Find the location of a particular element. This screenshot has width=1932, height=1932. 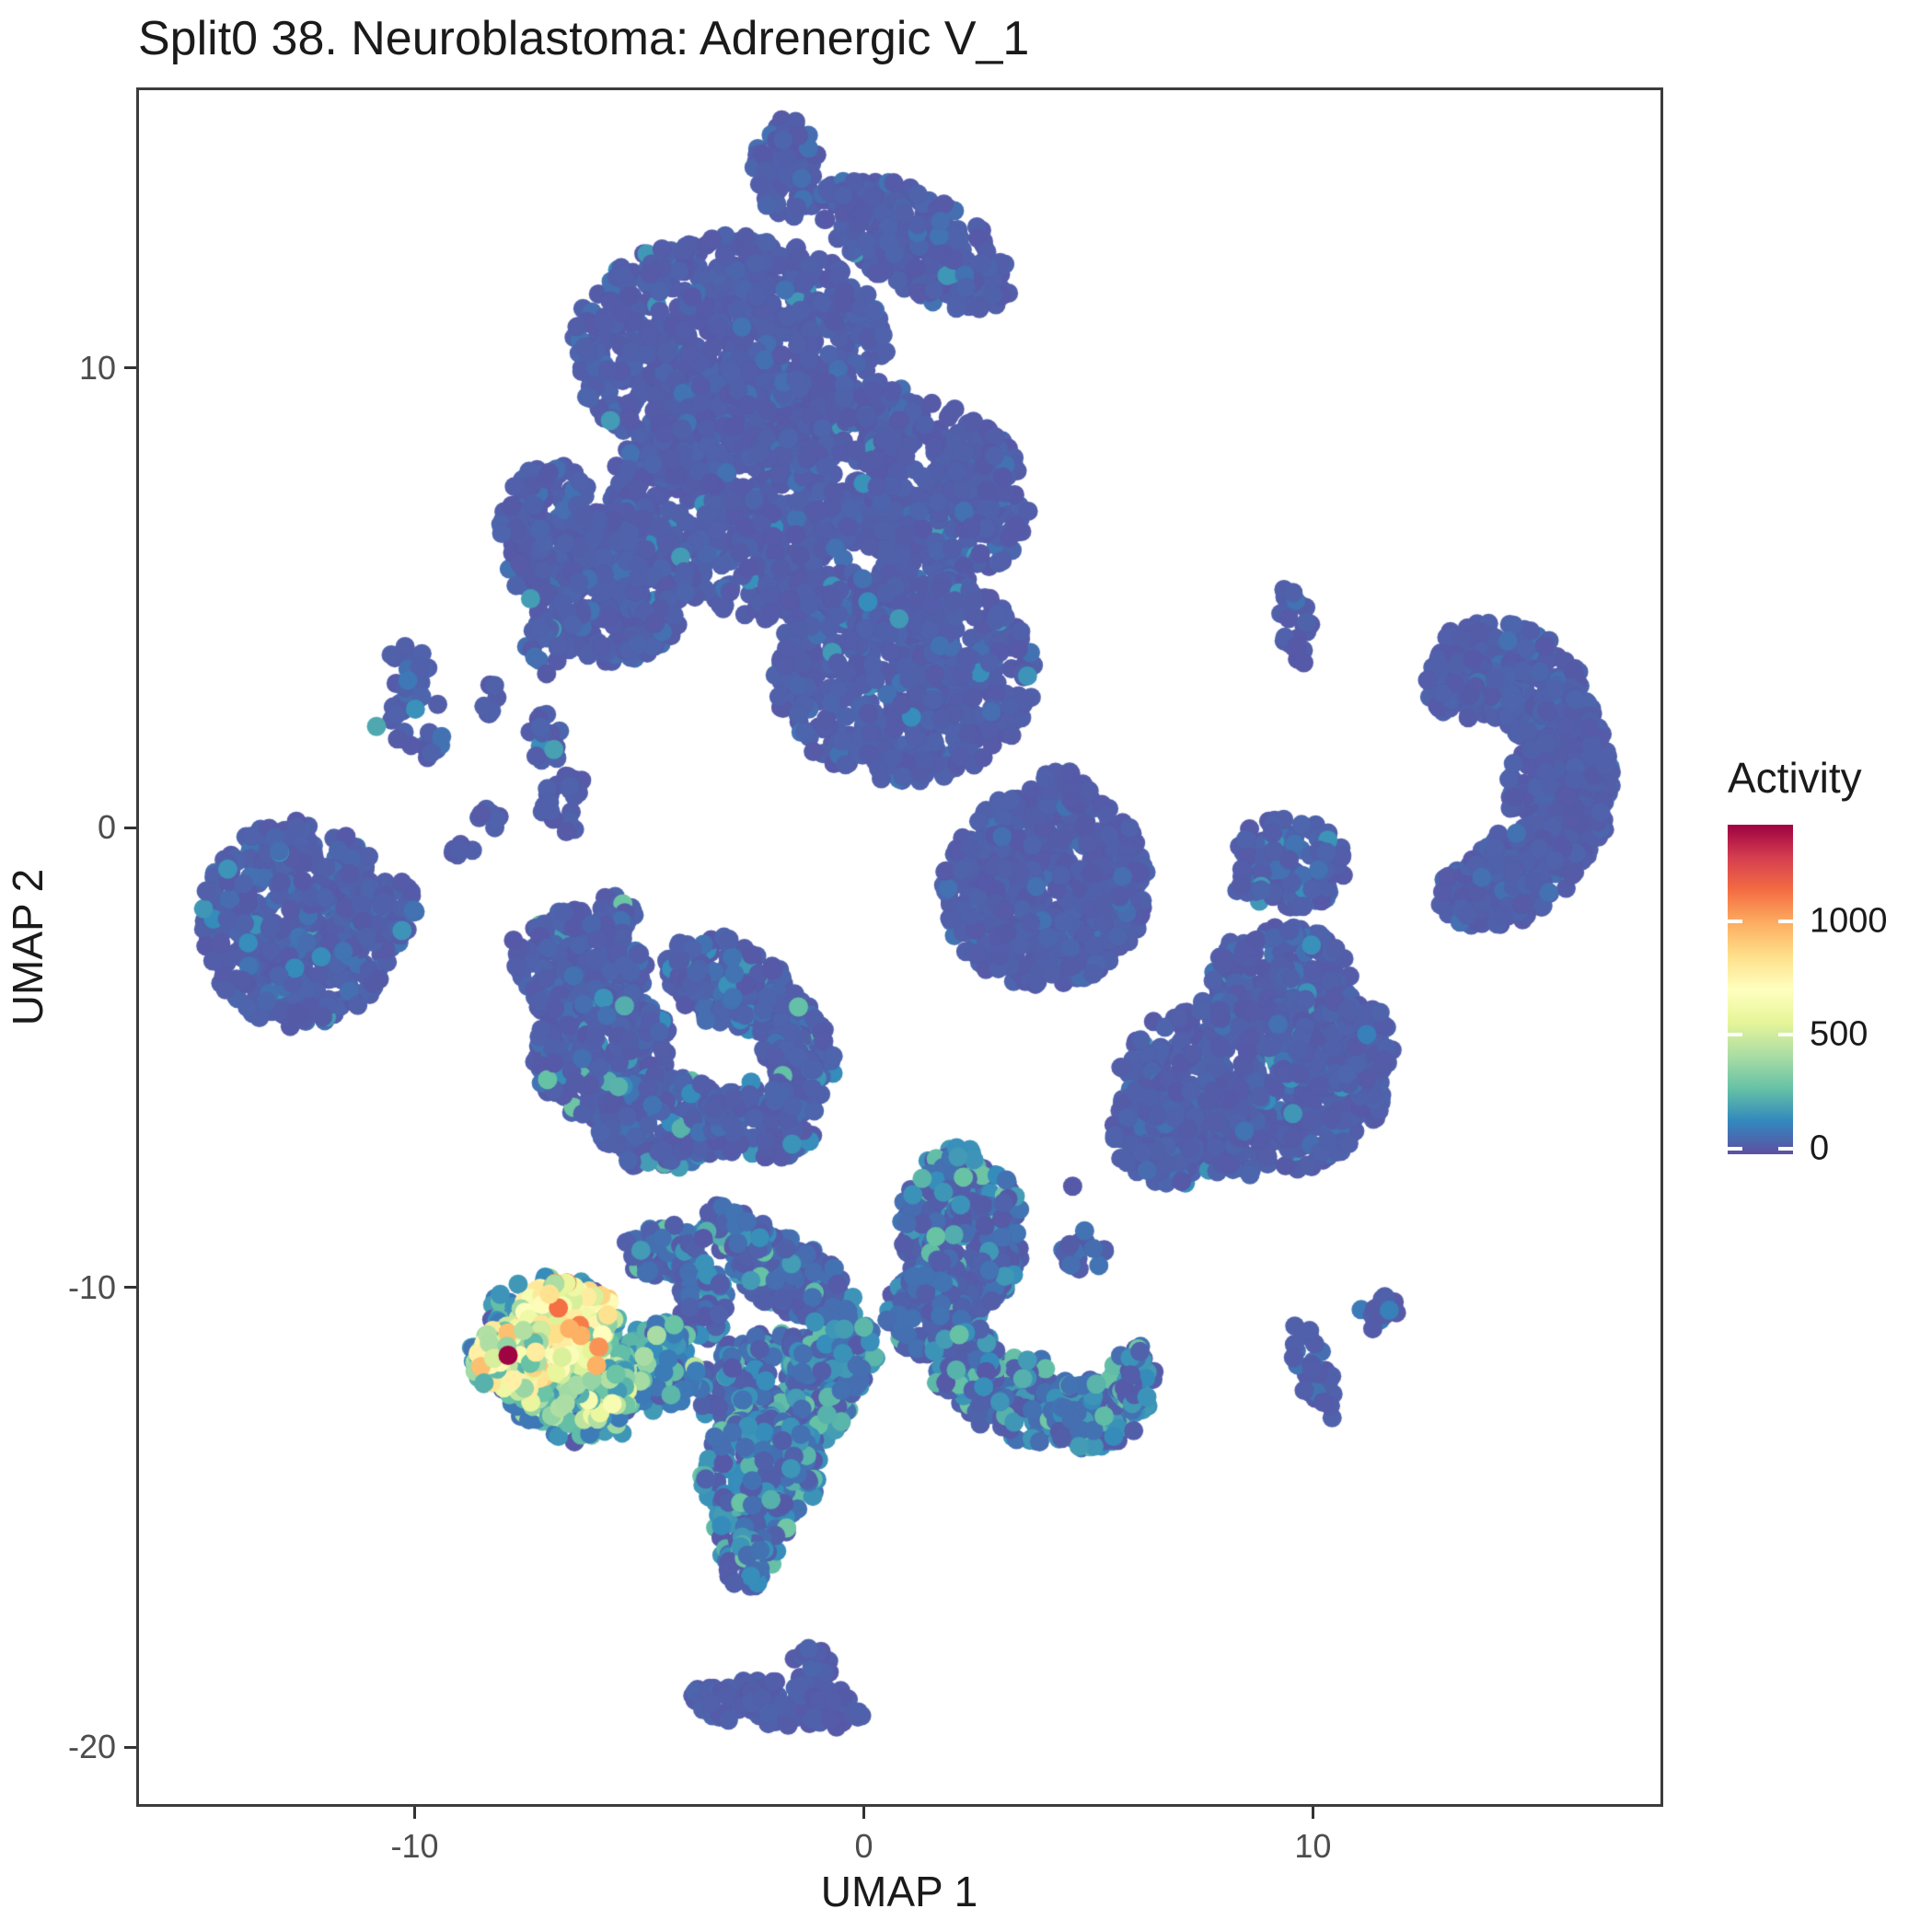

legend-title: Activity is located at coordinates (1795, 778).